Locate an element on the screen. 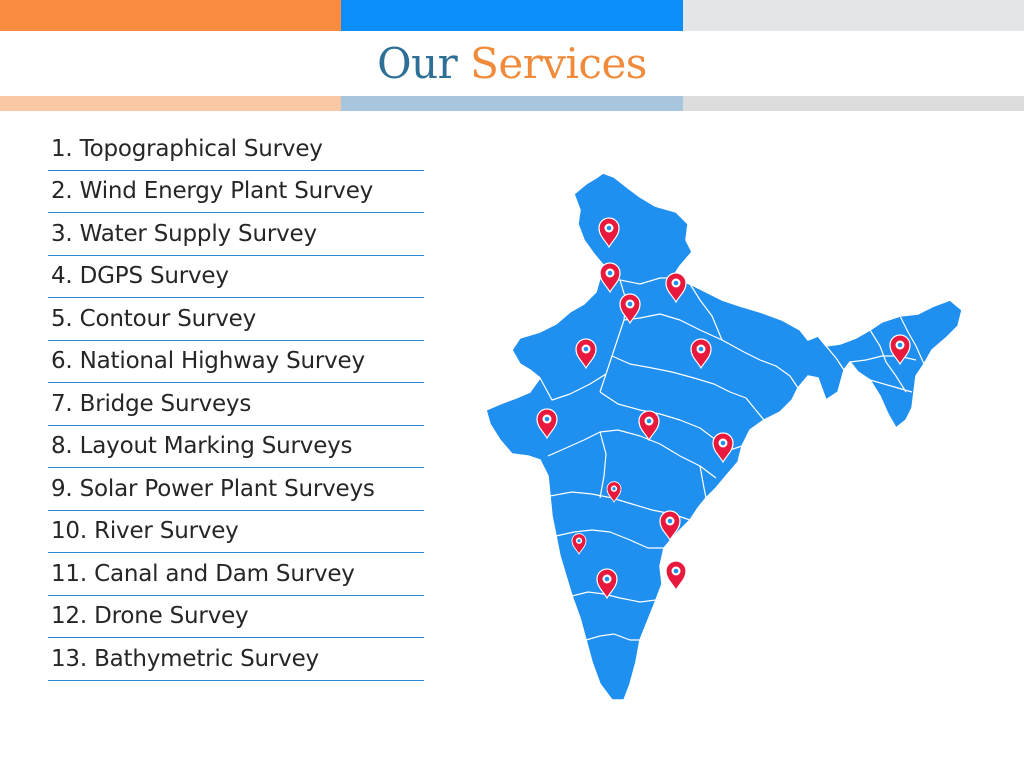  top-bar-blue is located at coordinates (512, 15).